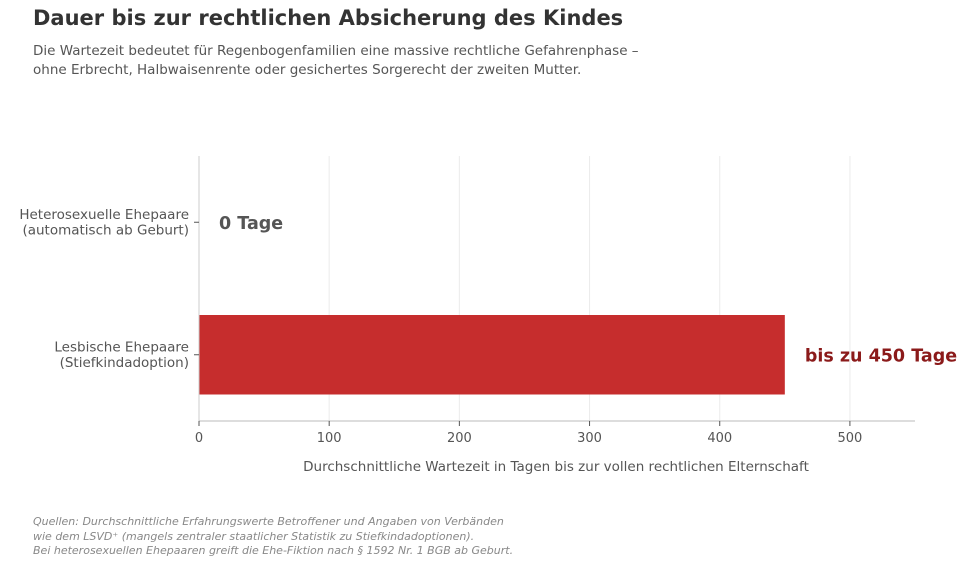  What do you see at coordinates (251, 224) in the screenshot?
I see `data-label-0: 0 Tage` at bounding box center [251, 224].